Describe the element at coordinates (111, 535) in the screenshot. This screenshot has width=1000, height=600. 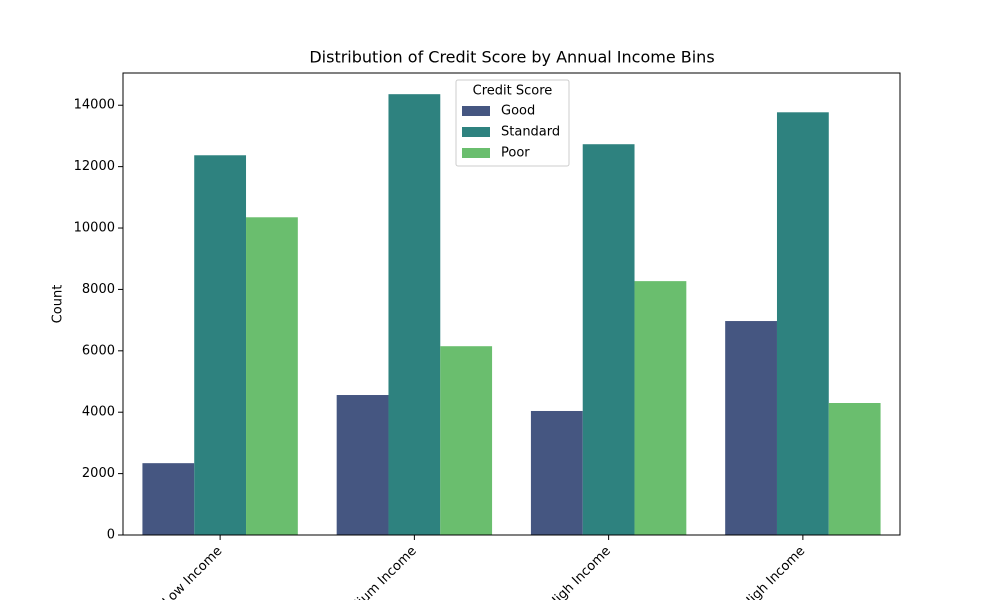
I see `y-tick-label: 0` at that location.